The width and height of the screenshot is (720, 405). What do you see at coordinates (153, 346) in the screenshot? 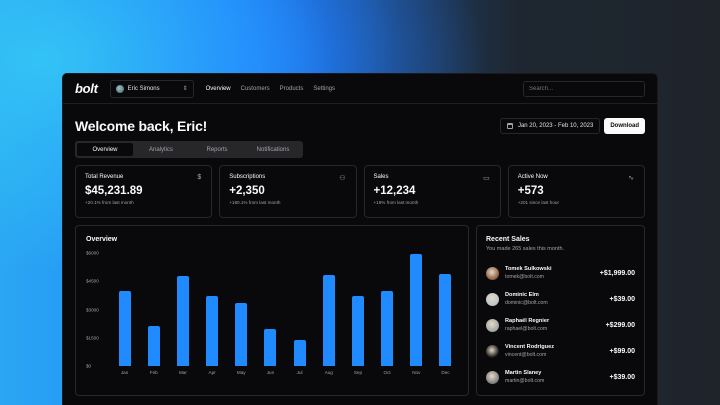
I see `bar-feb` at bounding box center [153, 346].